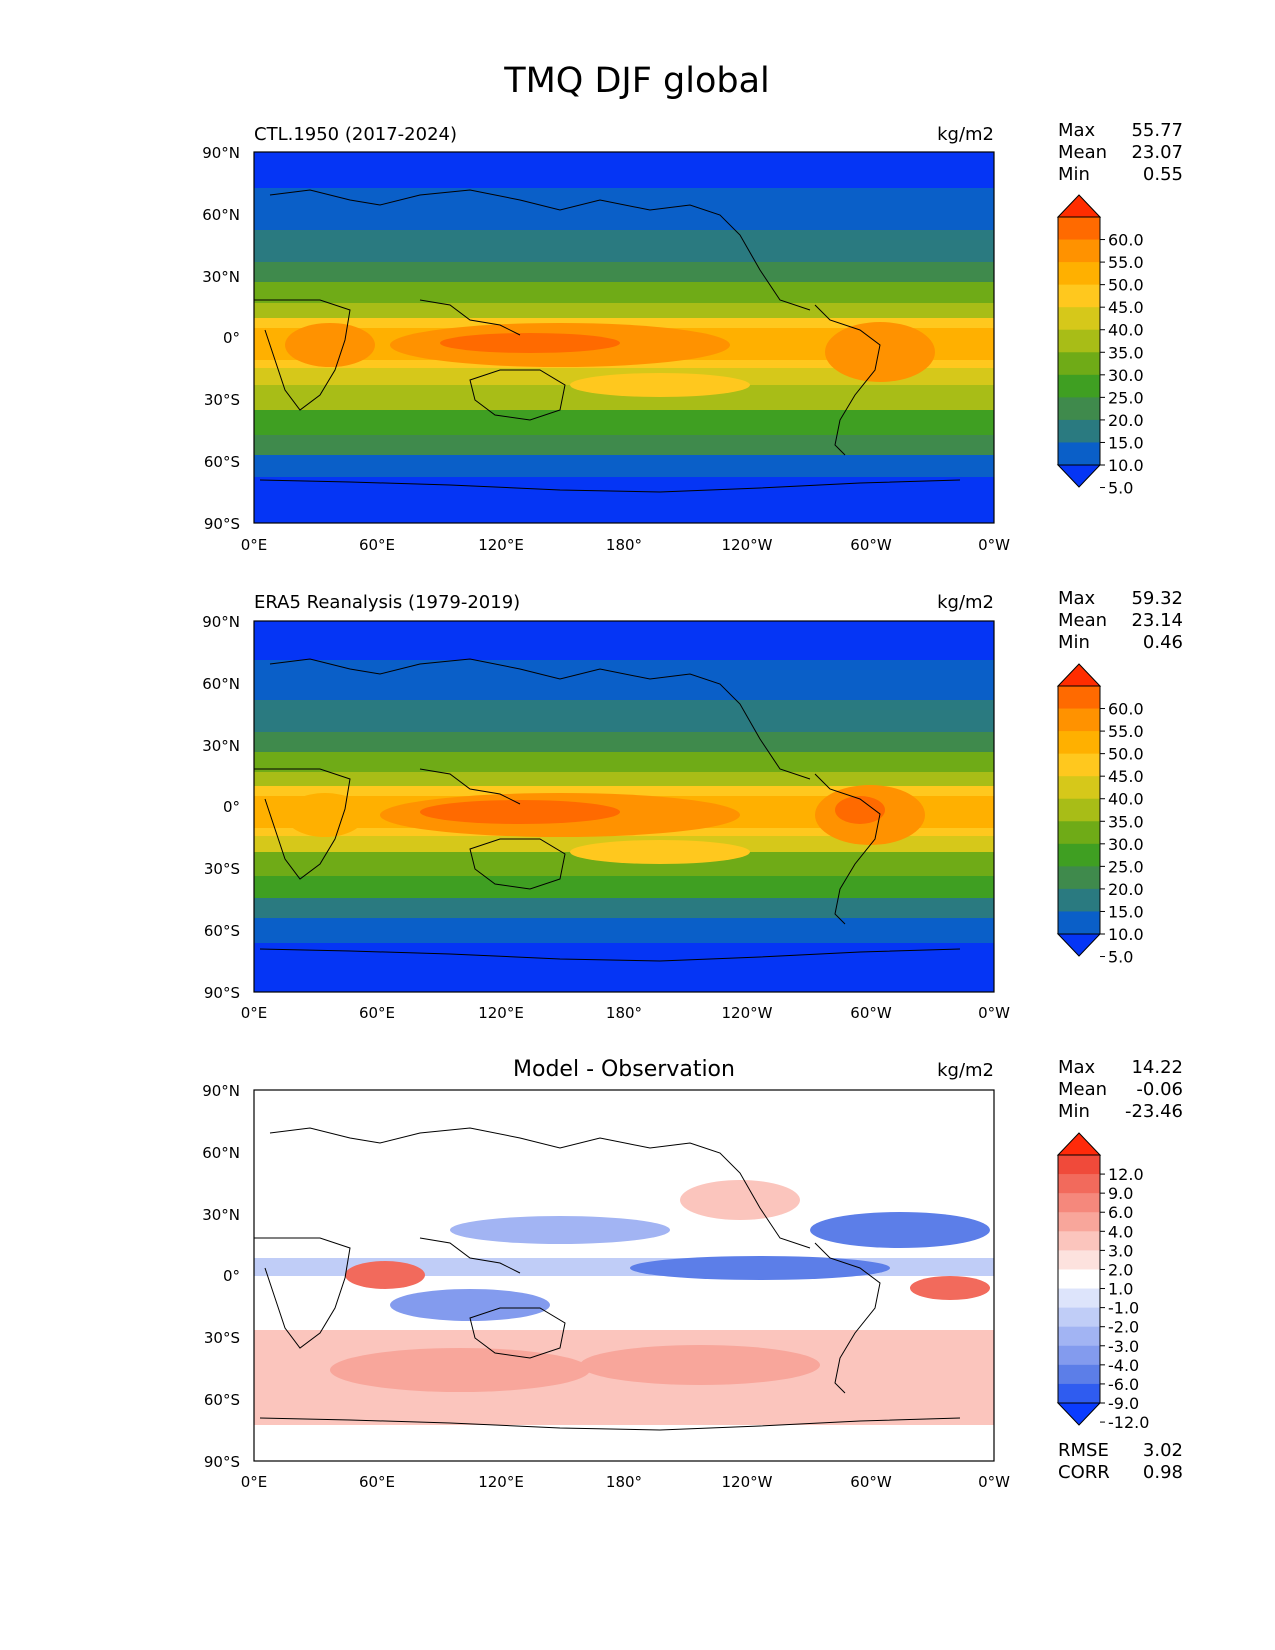 The width and height of the screenshot is (1275, 1650). I want to click on colorbar-tick-label: 2.0, so click(1120, 1269).